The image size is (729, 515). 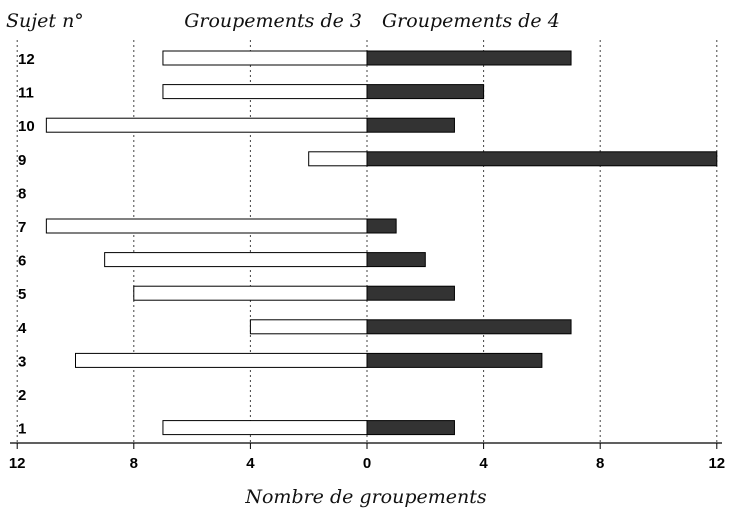 What do you see at coordinates (367, 463) in the screenshot?
I see `x-tick-label: 0` at bounding box center [367, 463].